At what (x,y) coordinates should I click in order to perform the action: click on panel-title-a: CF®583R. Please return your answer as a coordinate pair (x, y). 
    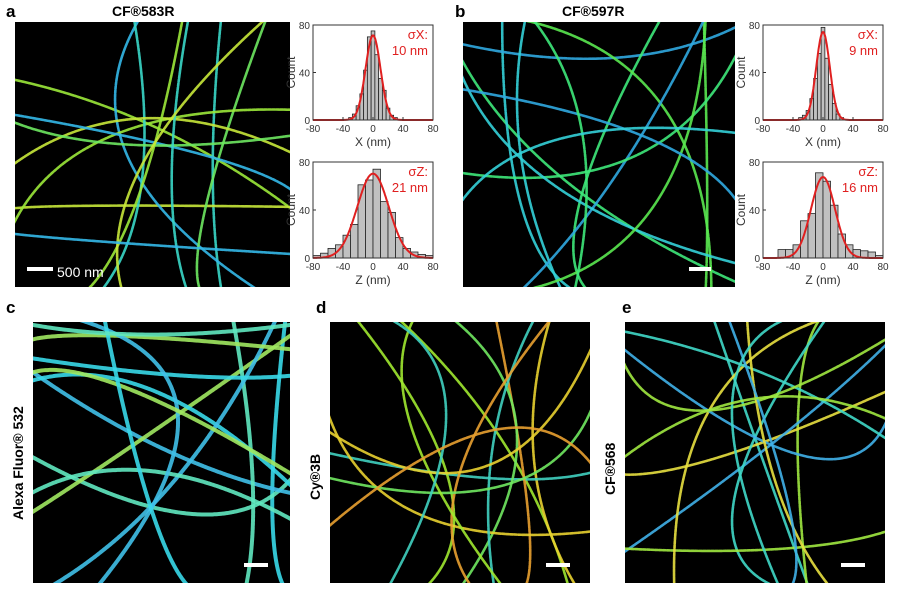
    Looking at the image, I should click on (143, 11).